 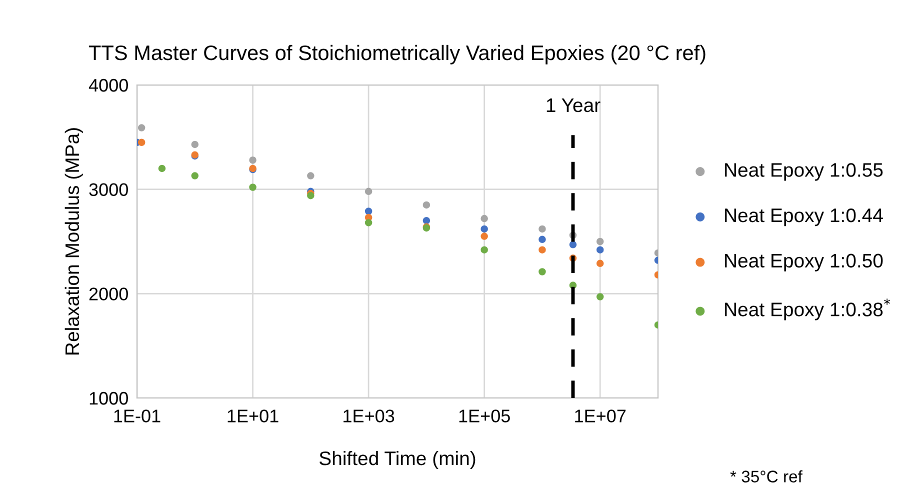 What do you see at coordinates (807, 309) in the screenshot?
I see `legend-label: Neat Epoxy 1:0.38$^{*}$` at bounding box center [807, 309].